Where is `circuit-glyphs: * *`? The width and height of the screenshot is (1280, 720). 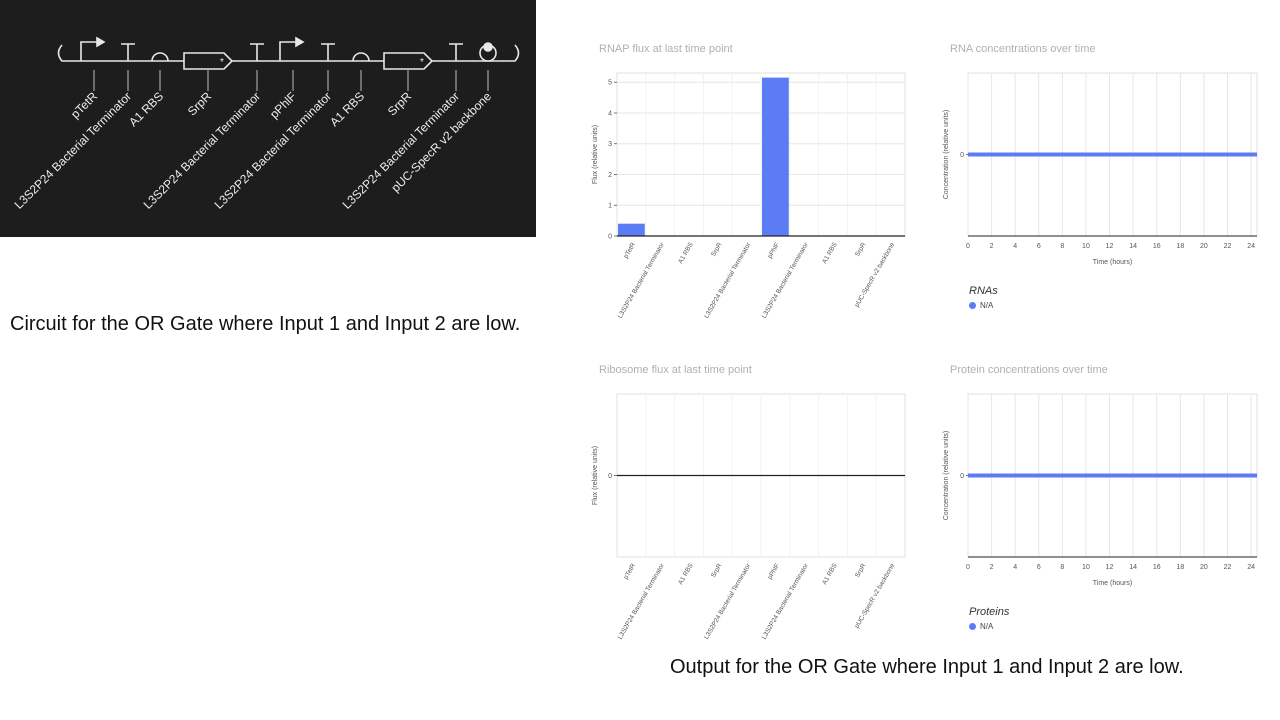 circuit-glyphs: * * is located at coordinates (288, 63).